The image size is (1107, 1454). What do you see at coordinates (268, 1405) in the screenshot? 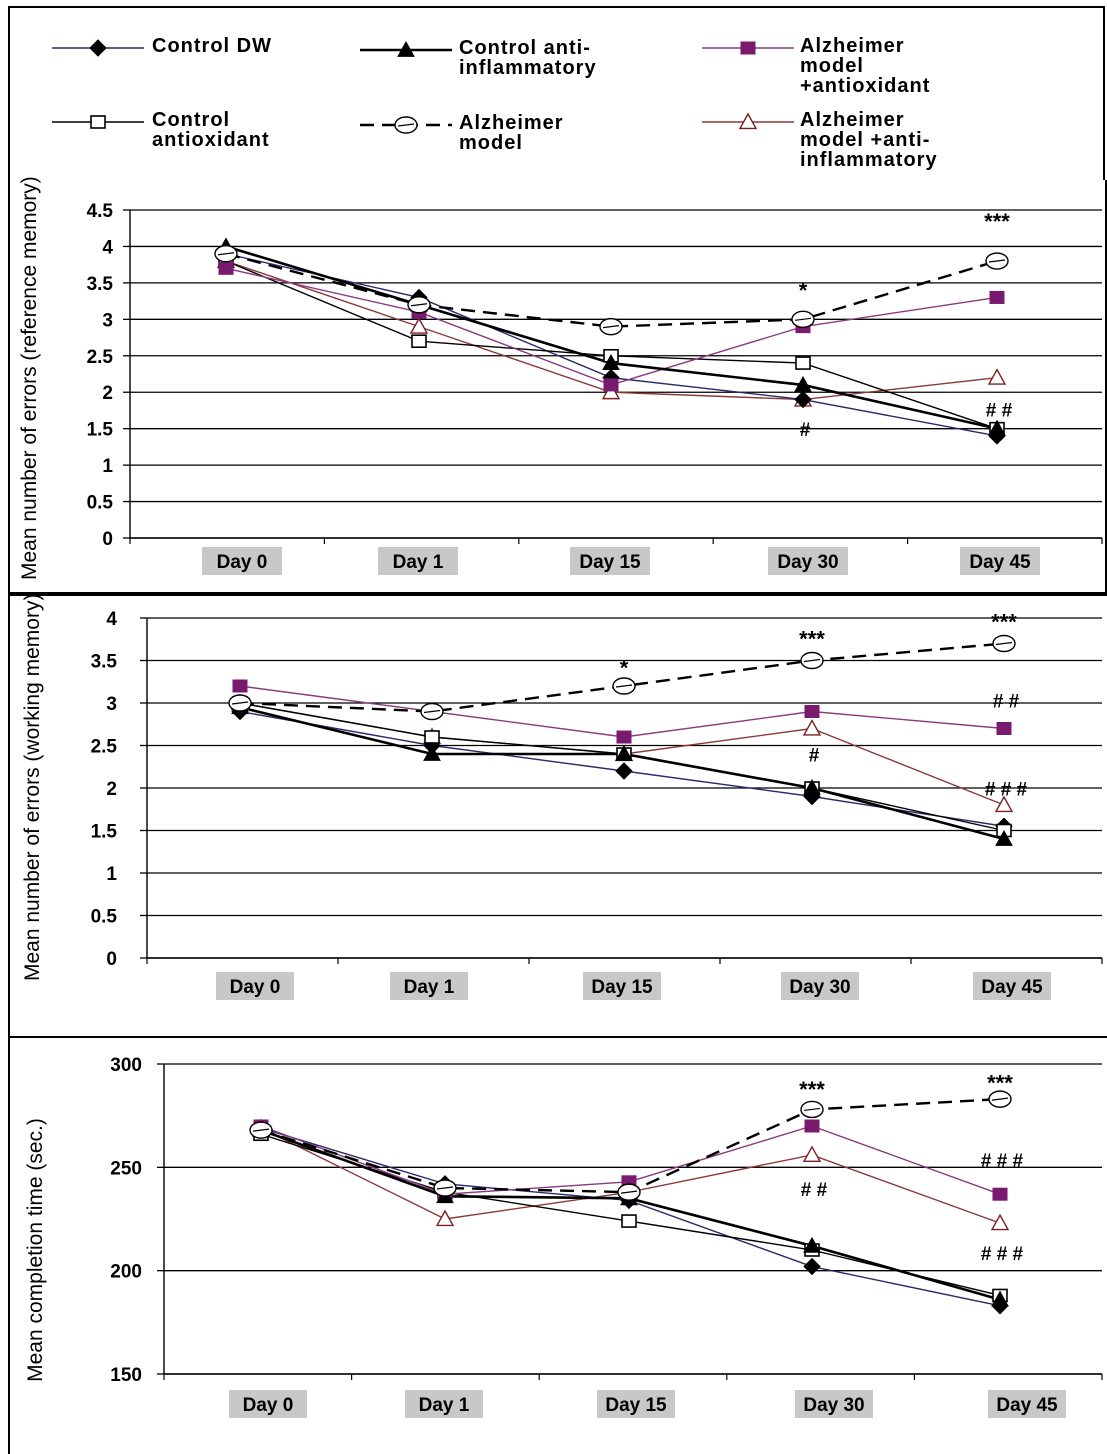
I see `x-tick-label: Day 0` at bounding box center [268, 1405].